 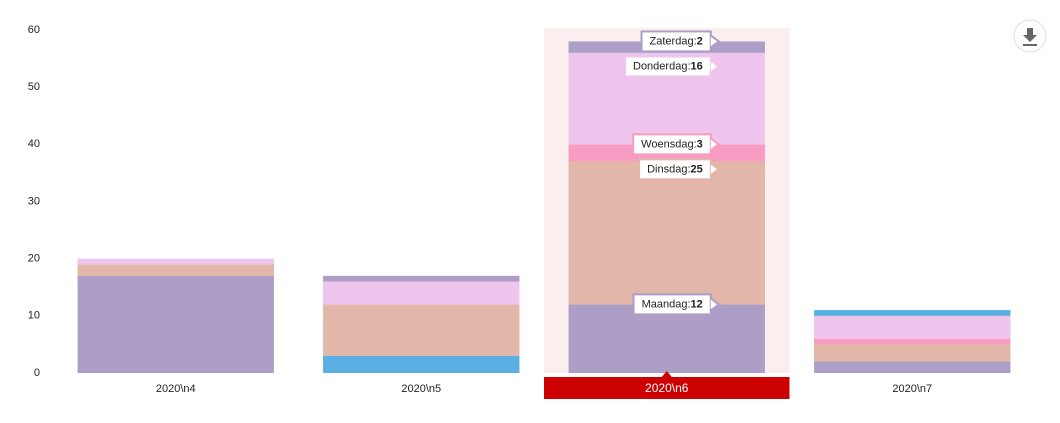 I want to click on x-label-highlight, so click(x=667, y=388).